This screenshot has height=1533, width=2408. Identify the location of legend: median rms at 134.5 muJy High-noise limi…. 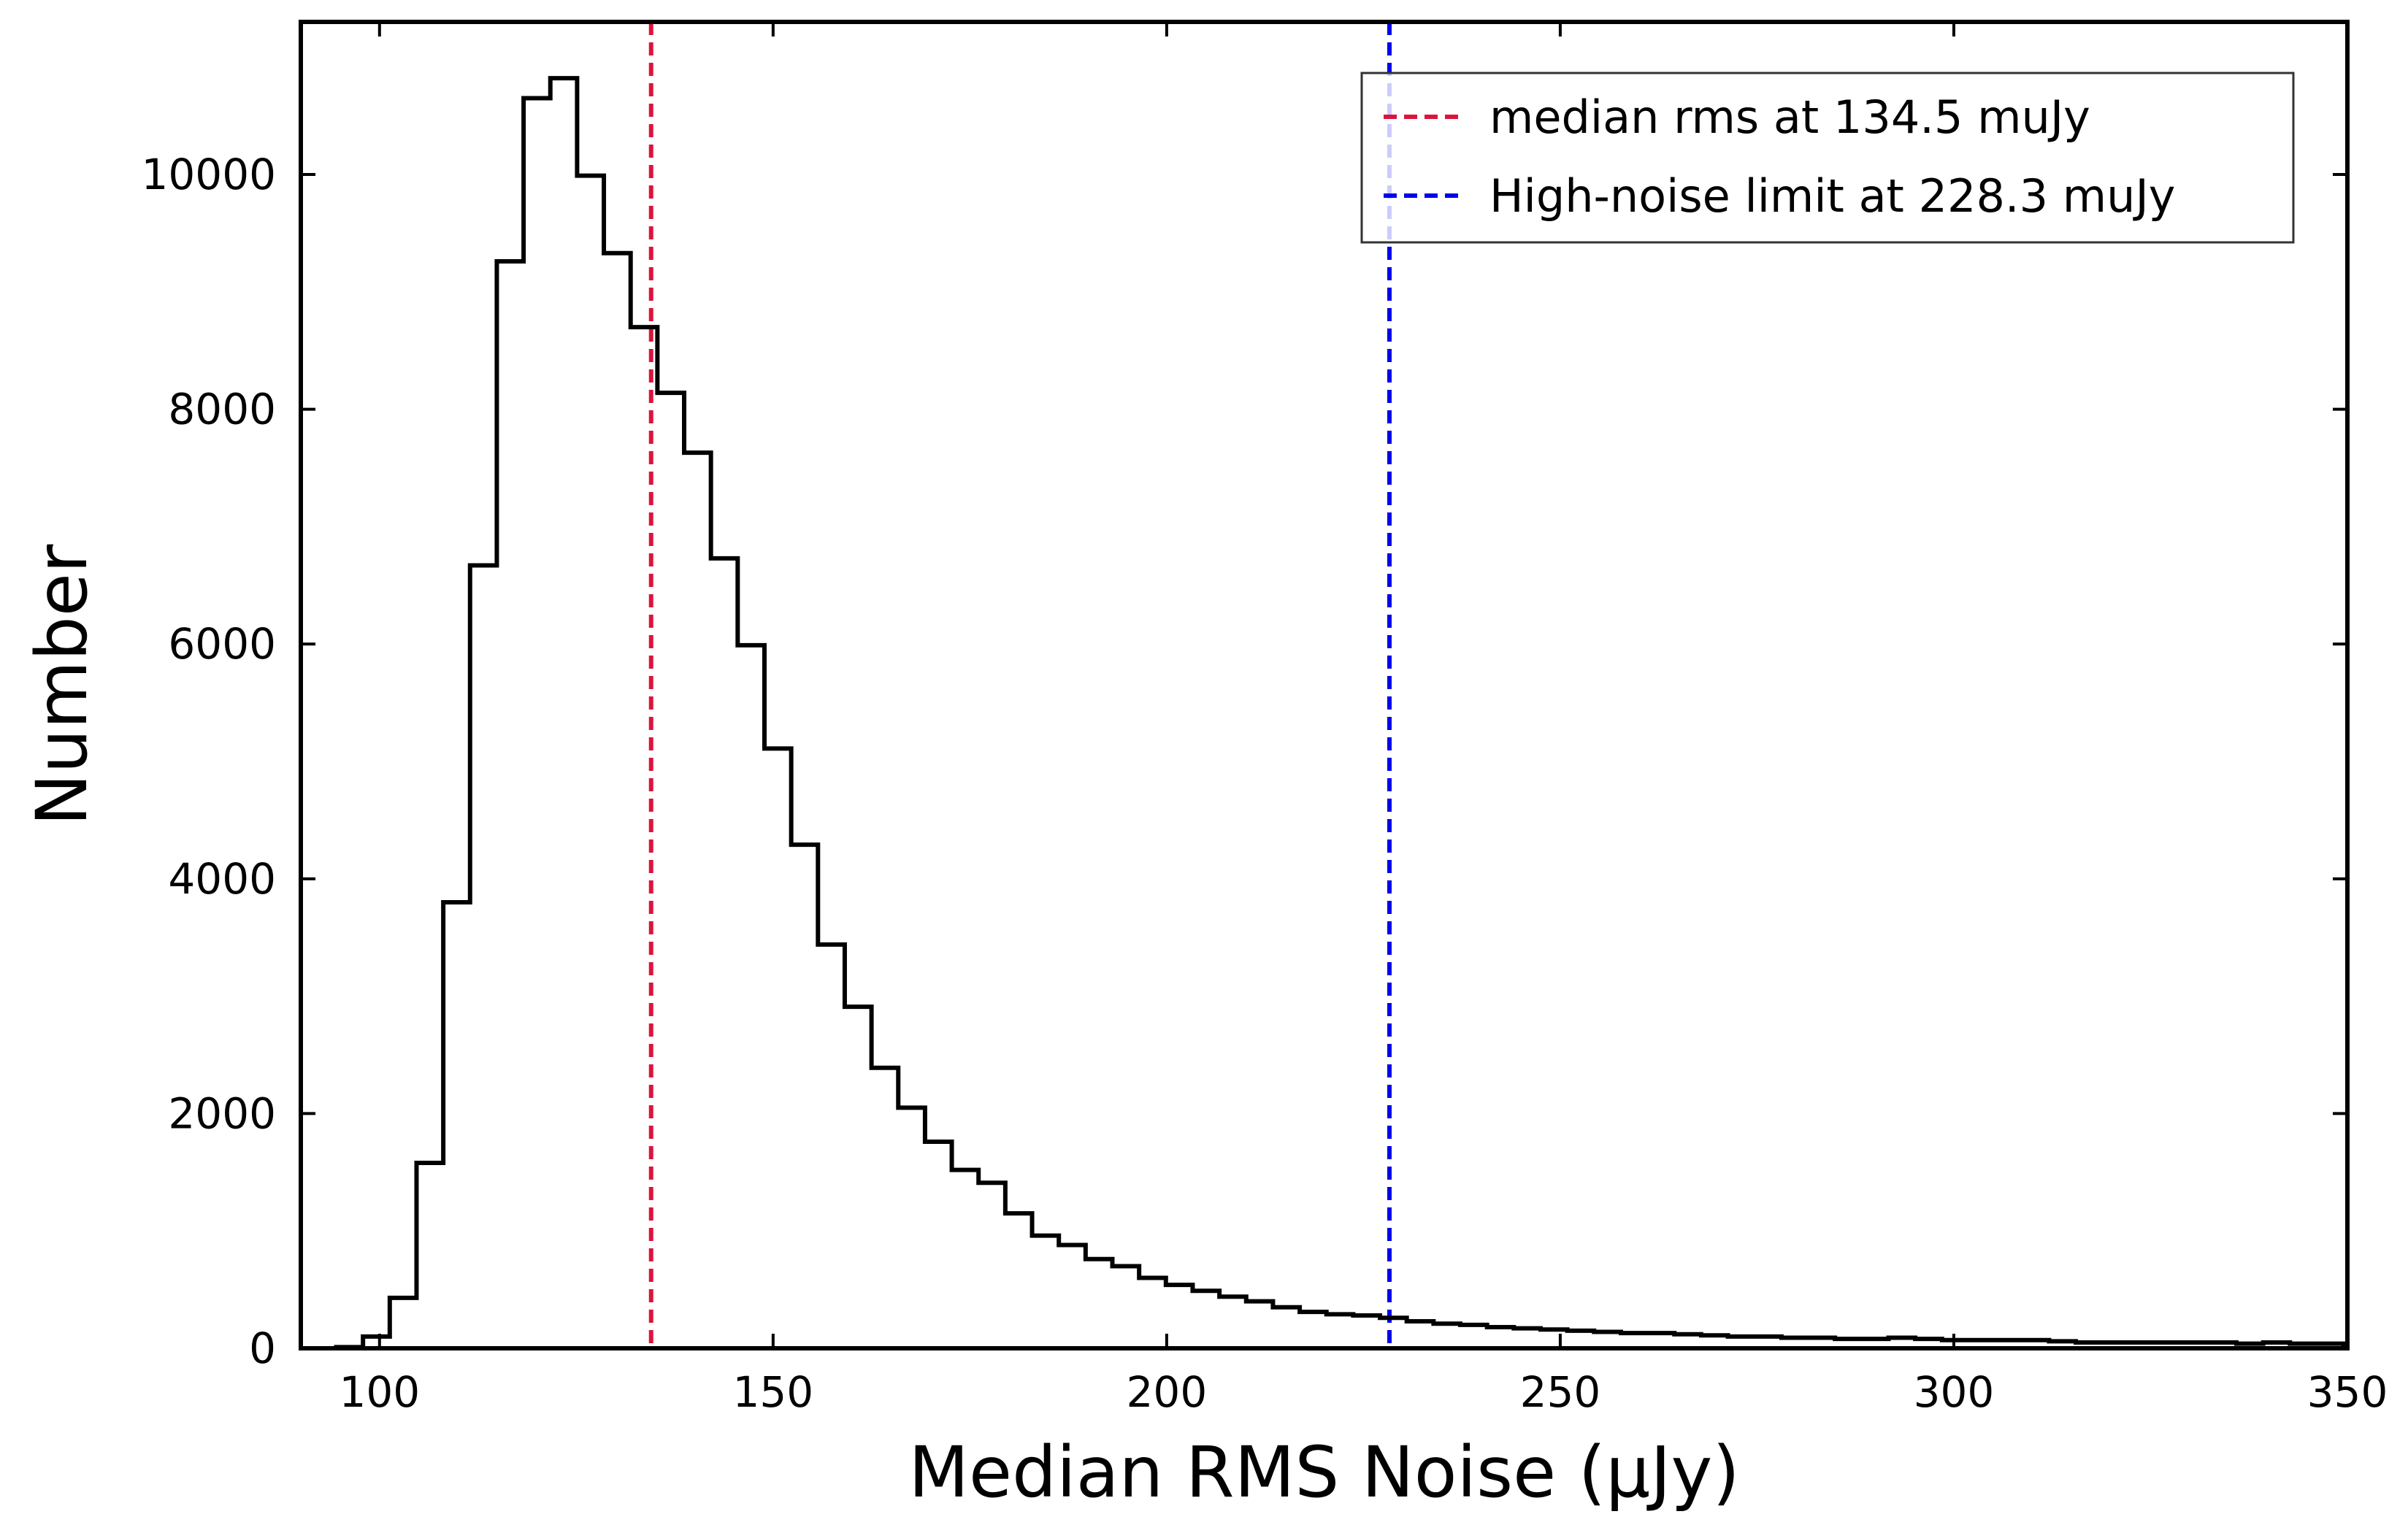
(1827, 158).